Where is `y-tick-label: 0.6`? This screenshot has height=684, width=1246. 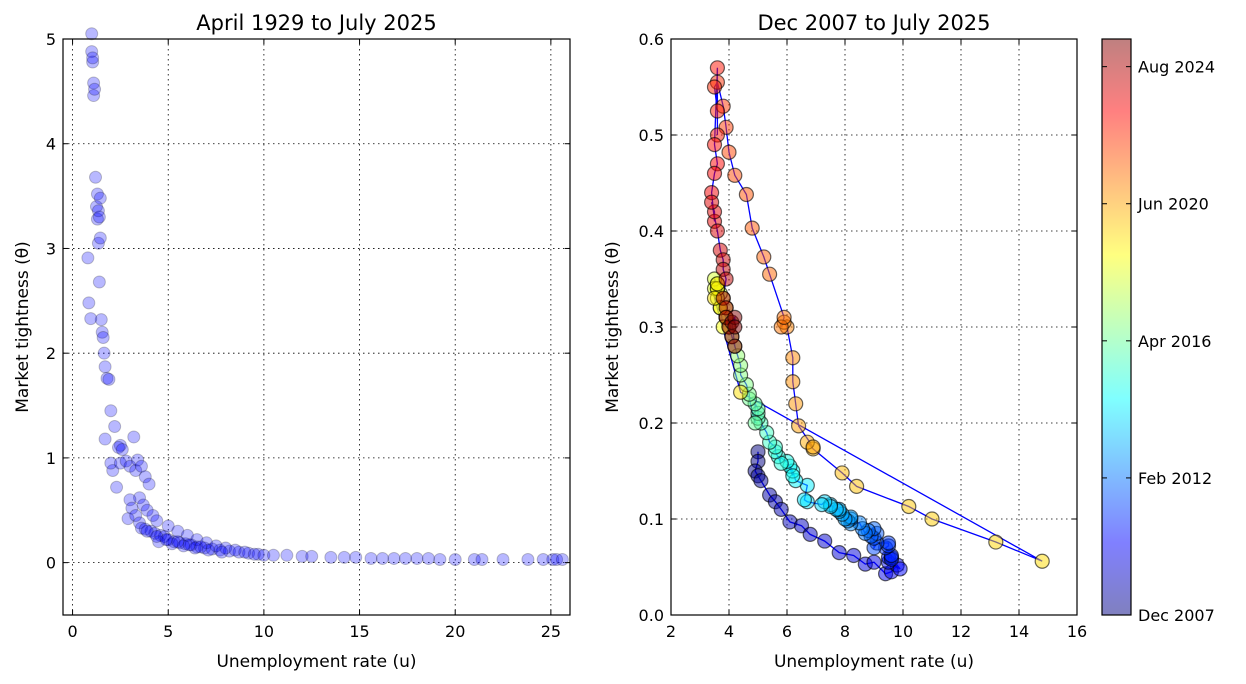 y-tick-label: 0.6 is located at coordinates (651, 39).